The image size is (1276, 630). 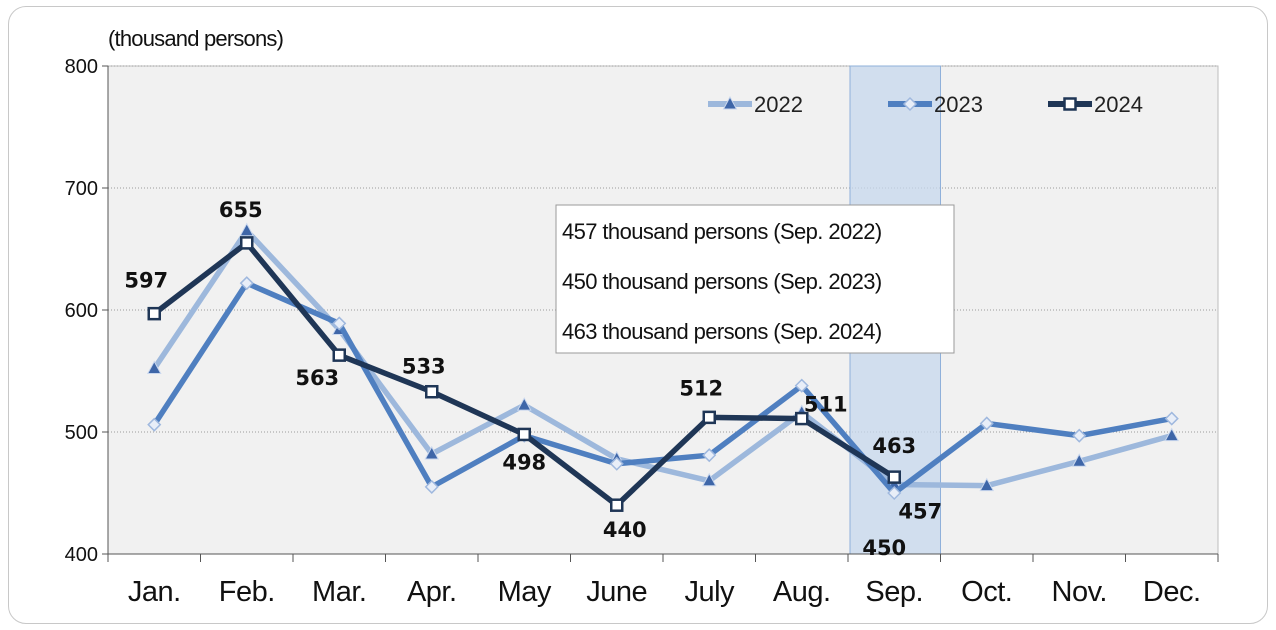 I want to click on legend: 2022 2023 2024, so click(x=925, y=104).